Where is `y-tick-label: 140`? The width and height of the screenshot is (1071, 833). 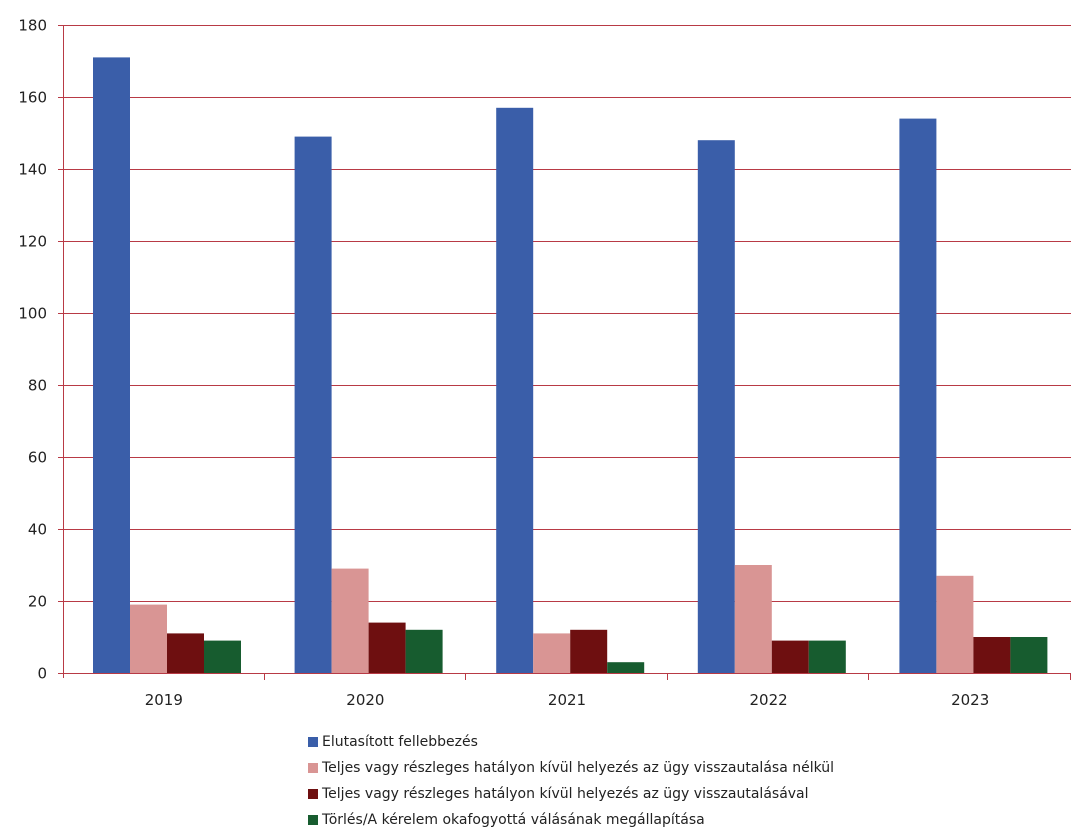 y-tick-label: 140 is located at coordinates (32, 170).